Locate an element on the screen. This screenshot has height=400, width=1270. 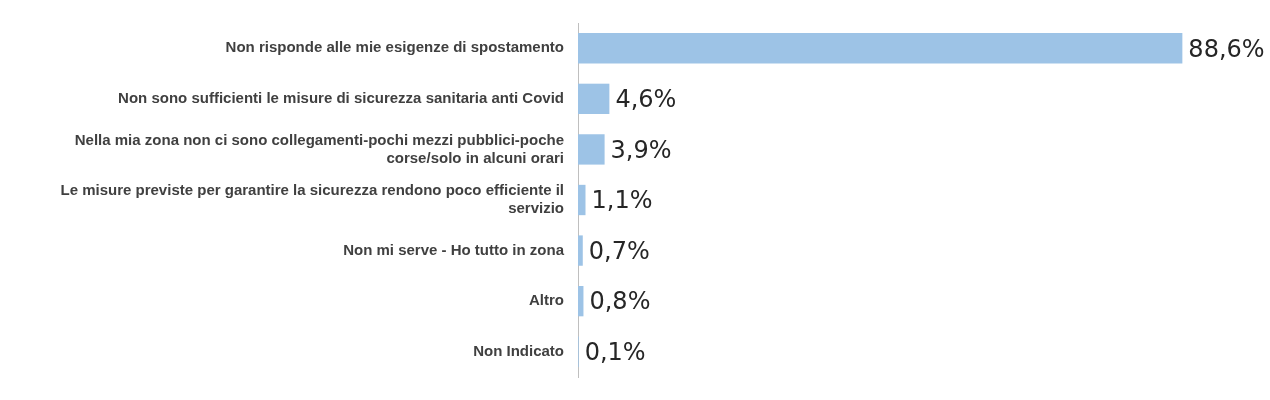
y-tick-label: Non risponde alle mie esigenze di spostamento is located at coordinates (394, 47).